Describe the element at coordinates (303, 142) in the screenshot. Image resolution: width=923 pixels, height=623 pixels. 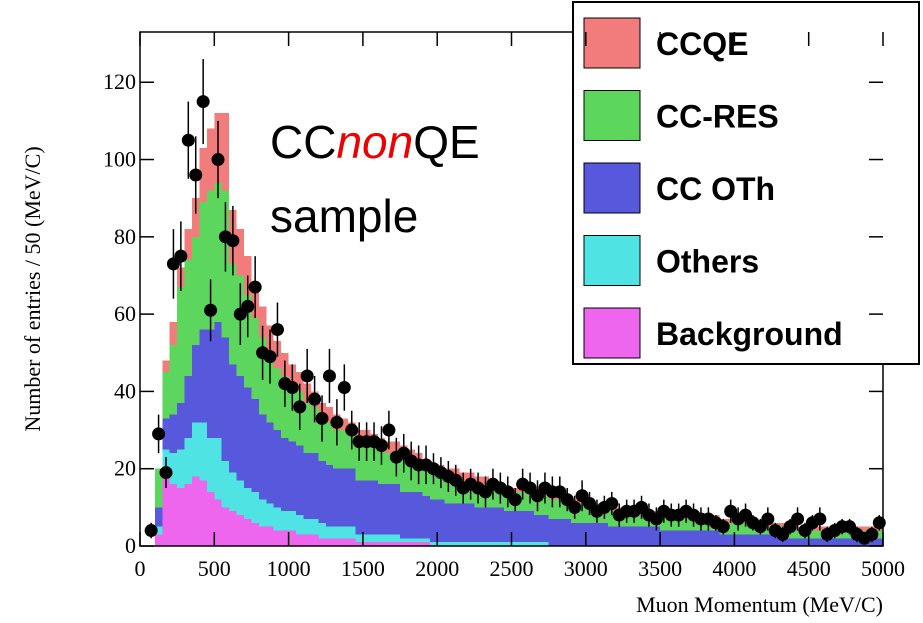
I see `annotation-prefix: CC` at that location.